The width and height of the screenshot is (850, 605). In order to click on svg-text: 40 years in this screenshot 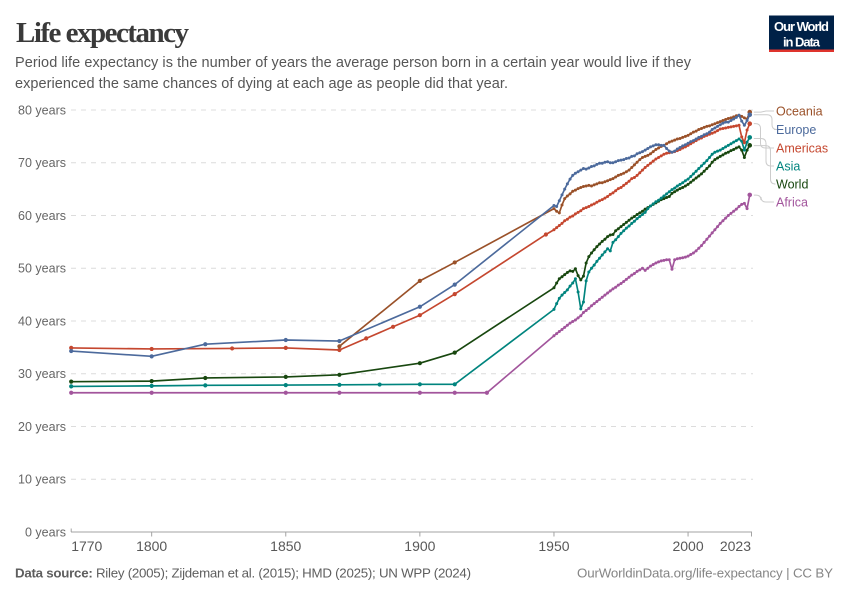, I will do `click(42, 321)`.